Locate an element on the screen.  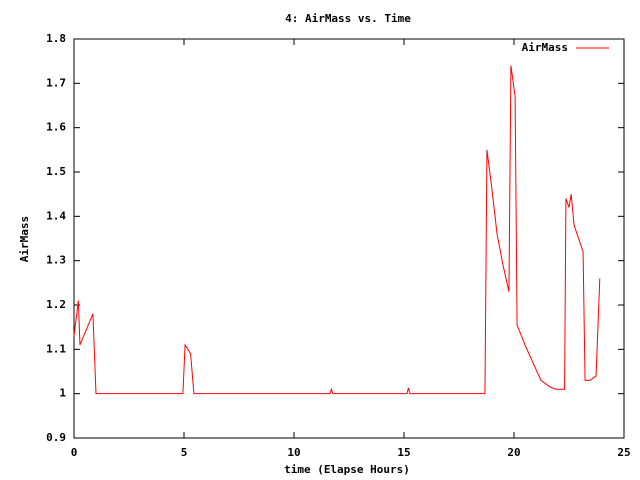
y-tick-label: 1.8 is located at coordinates (56, 38).